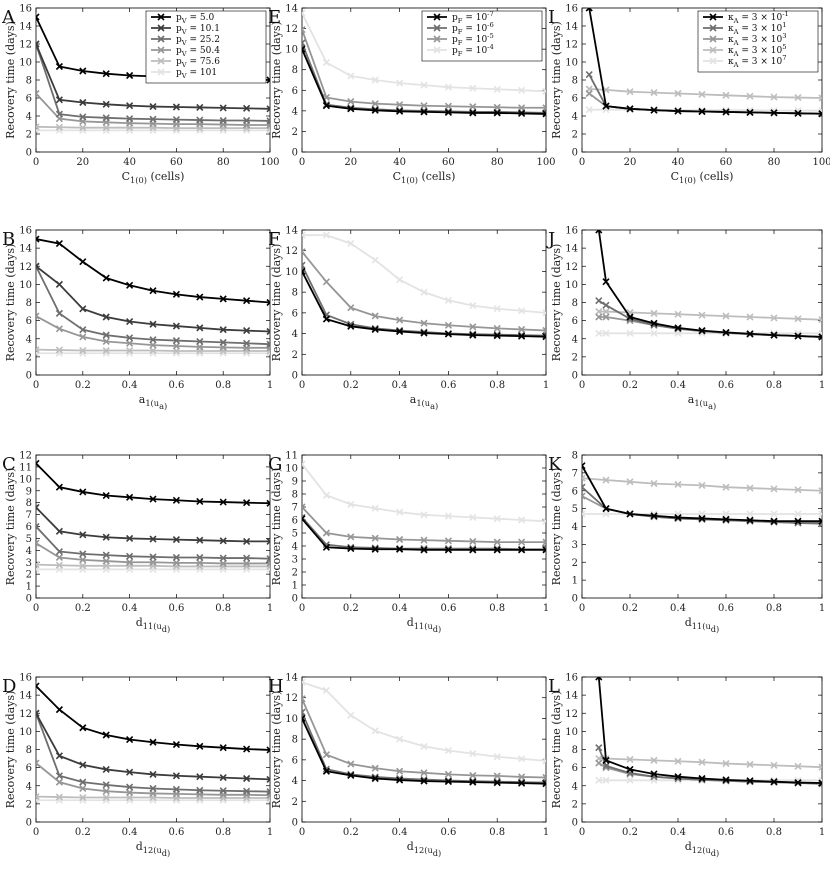  Describe the element at coordinates (291, 698) in the screenshot. I see `y-tick-label: 12` at that location.